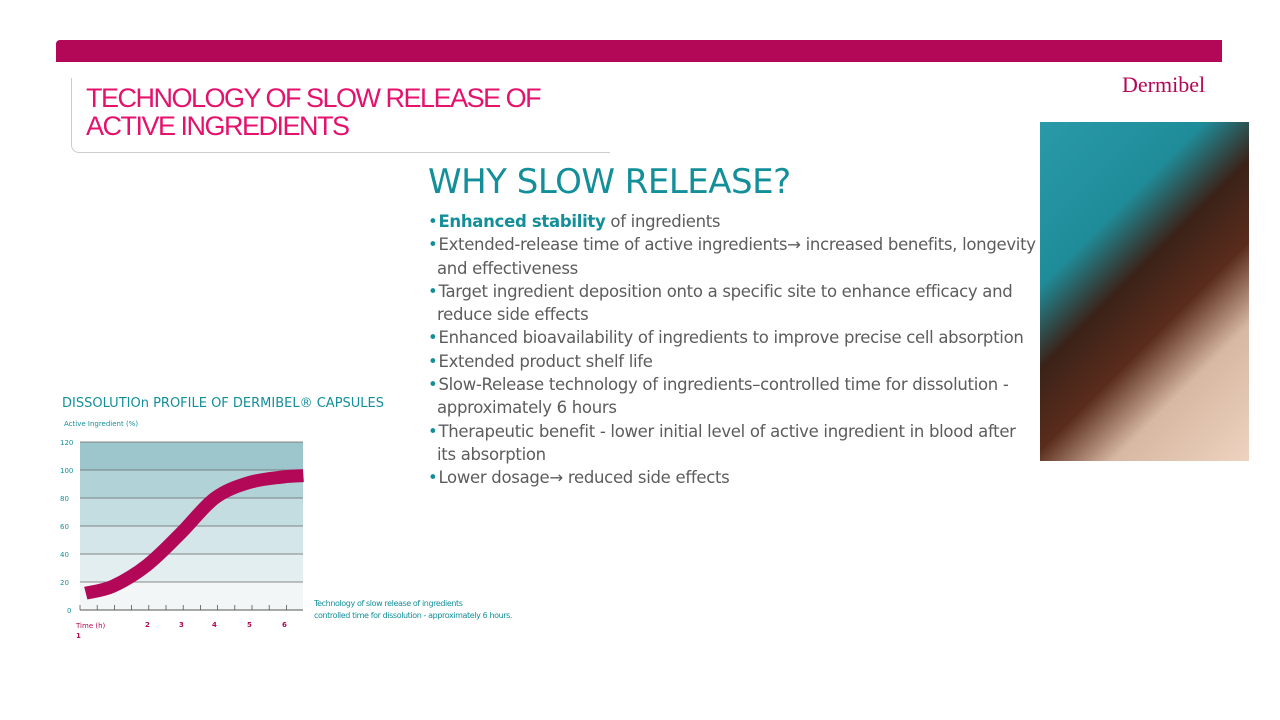  I want to click on x-tick-label: 2, so click(147, 625).